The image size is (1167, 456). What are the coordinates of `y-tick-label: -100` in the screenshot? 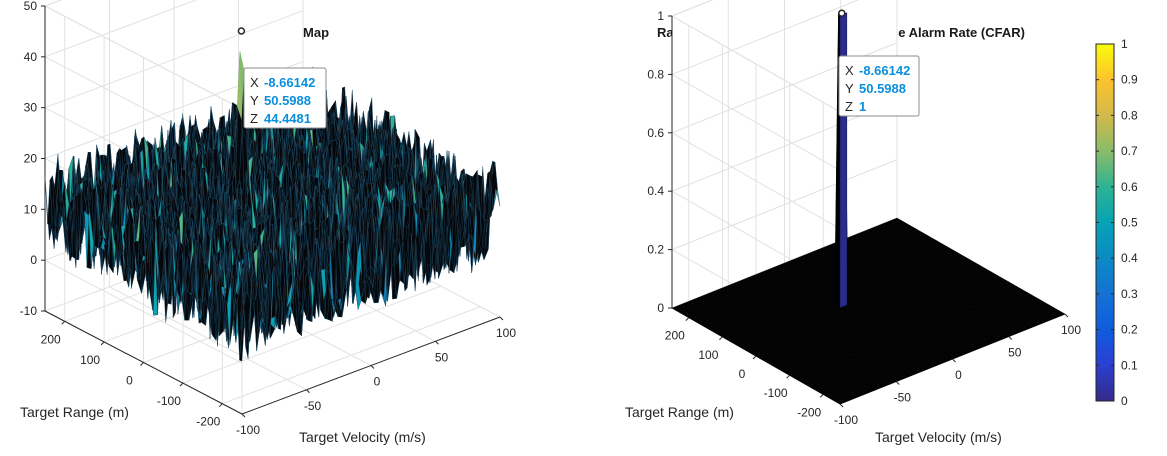 It's located at (169, 401).